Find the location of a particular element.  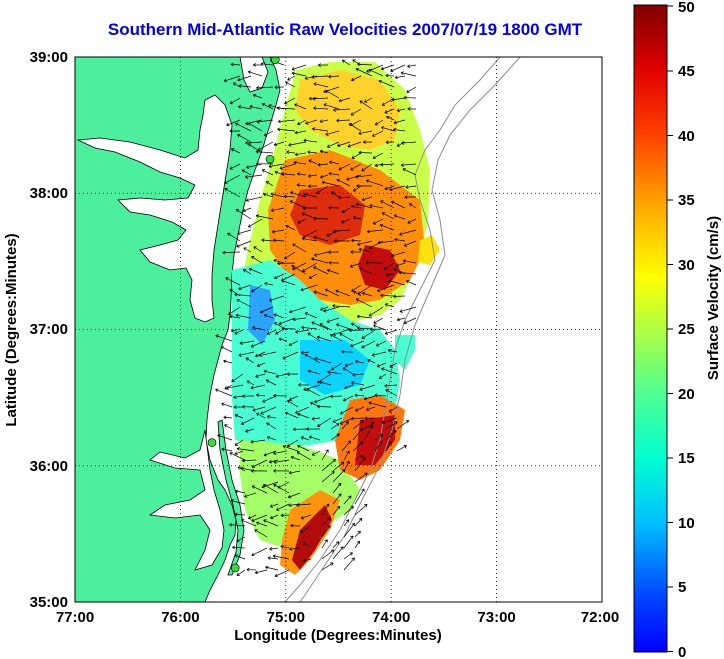

colorbar-label: Surface Velocity (cm/s) is located at coordinates (713, 298).